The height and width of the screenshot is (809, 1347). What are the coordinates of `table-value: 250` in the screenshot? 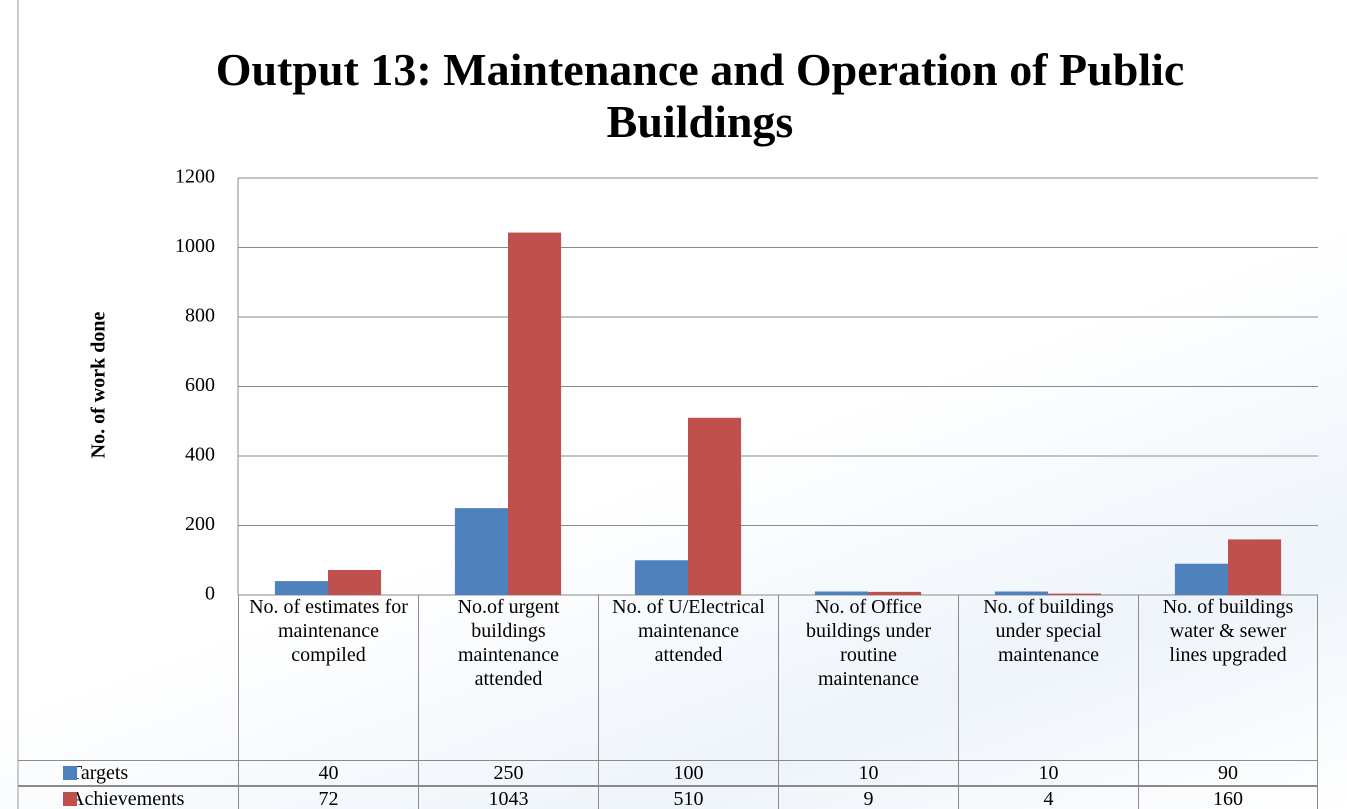 It's located at (508, 773).